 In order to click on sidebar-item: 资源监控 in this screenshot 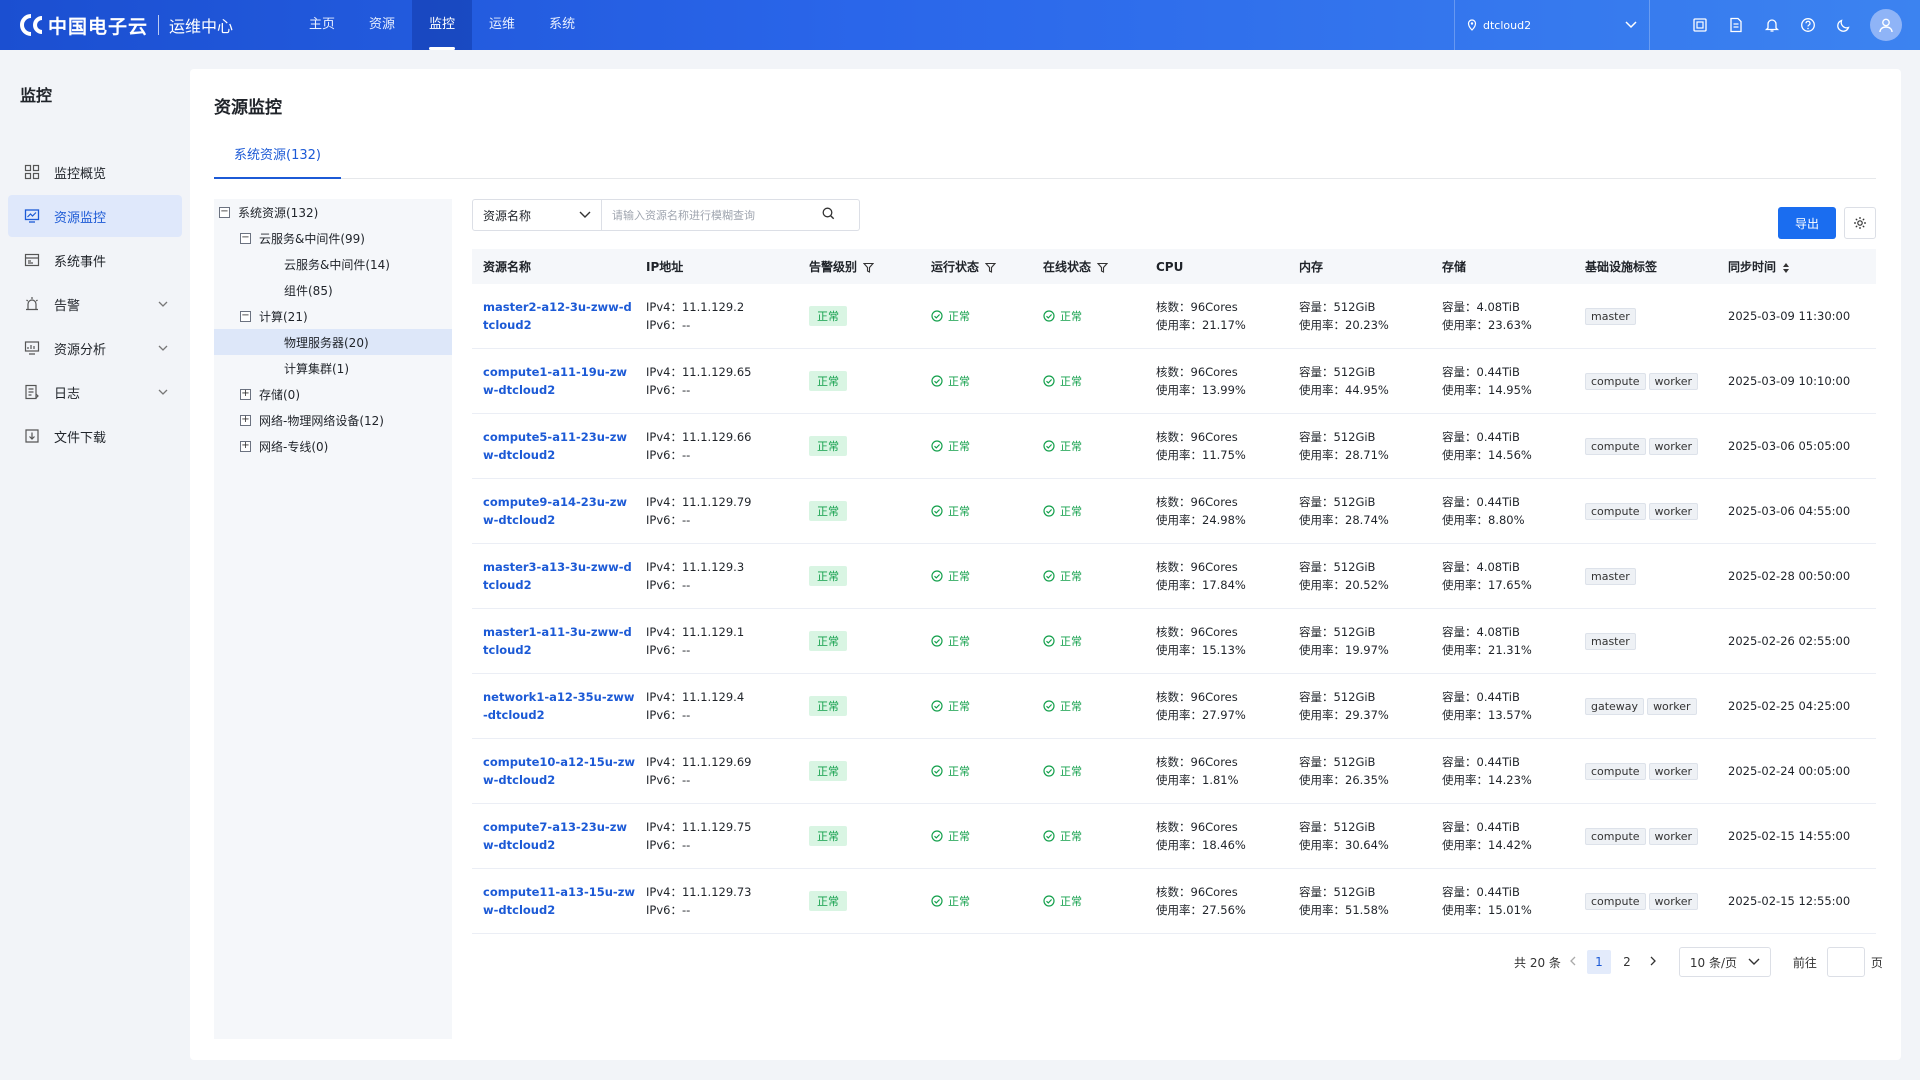, I will do `click(95, 216)`.